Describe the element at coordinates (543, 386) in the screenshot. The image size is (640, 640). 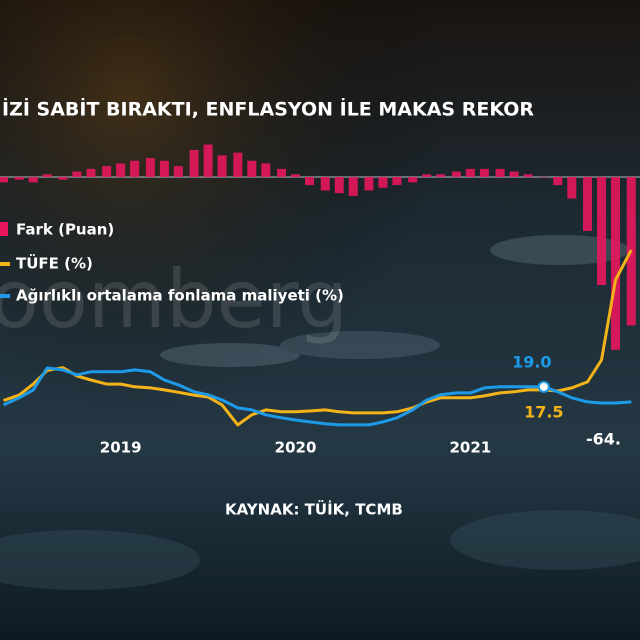
I see `point-marker` at that location.